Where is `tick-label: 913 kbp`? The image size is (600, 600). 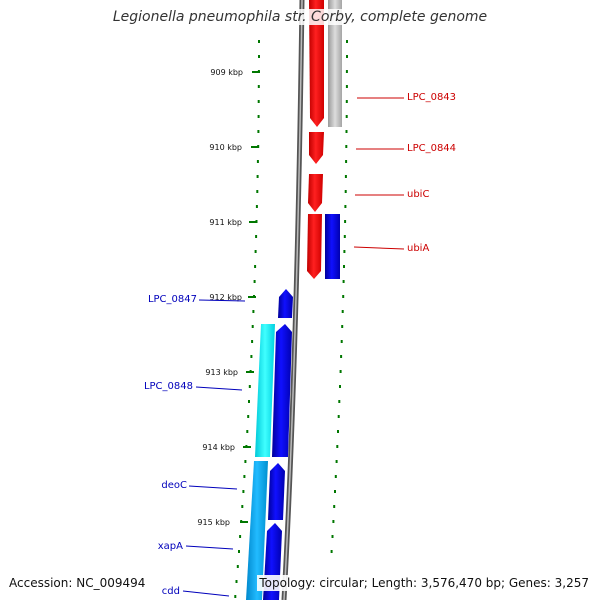 tick-label: 913 kbp is located at coordinates (221, 372).